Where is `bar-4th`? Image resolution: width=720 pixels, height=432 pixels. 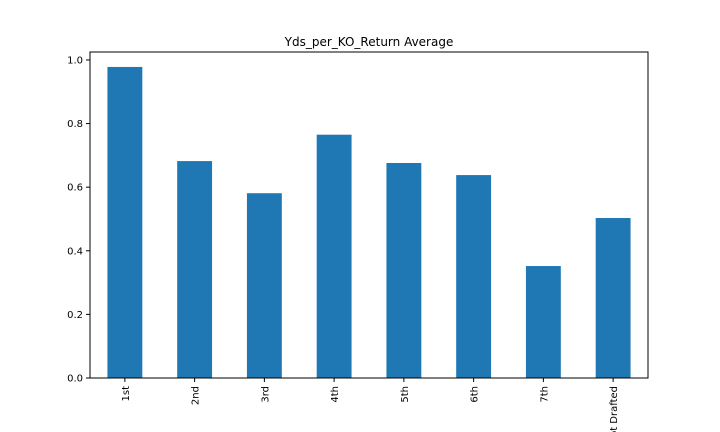
bar-4th is located at coordinates (334, 256).